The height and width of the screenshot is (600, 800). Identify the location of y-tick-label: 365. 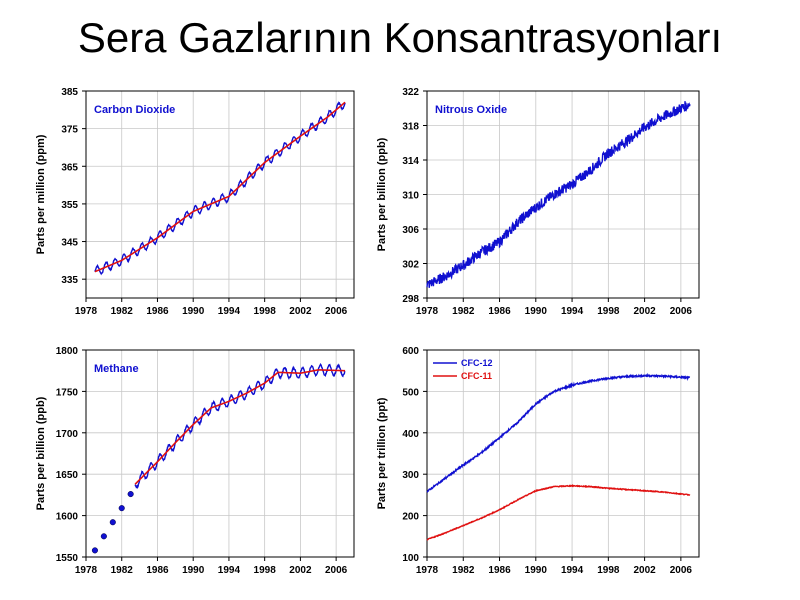
(69, 167).